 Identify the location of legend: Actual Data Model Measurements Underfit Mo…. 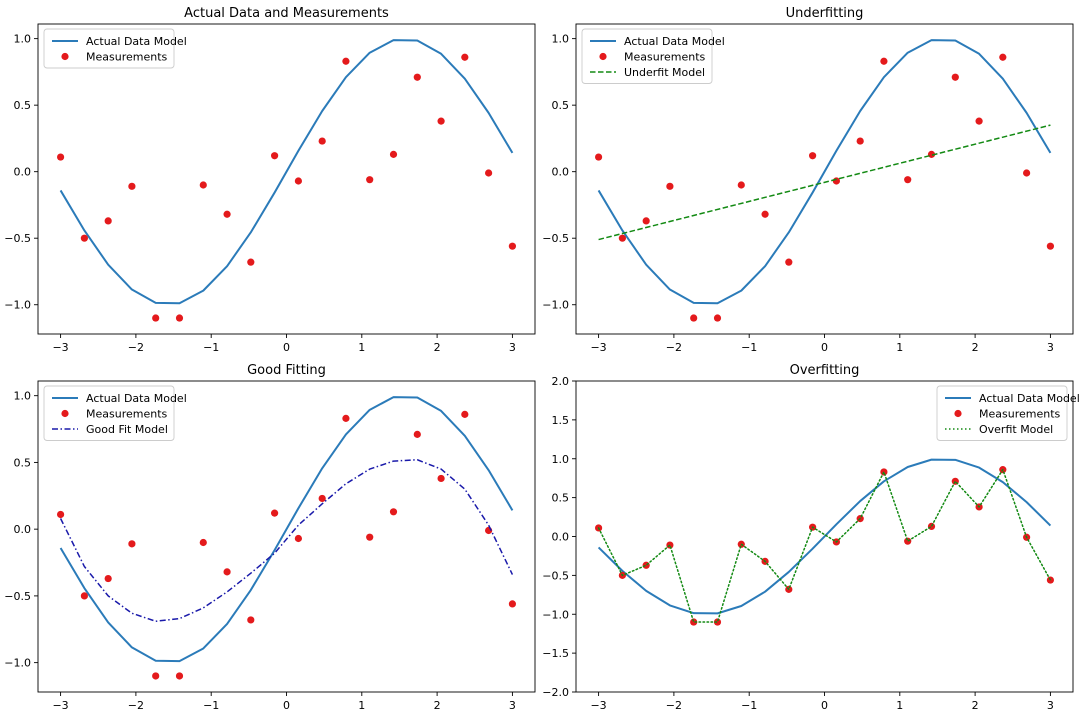
(653, 56).